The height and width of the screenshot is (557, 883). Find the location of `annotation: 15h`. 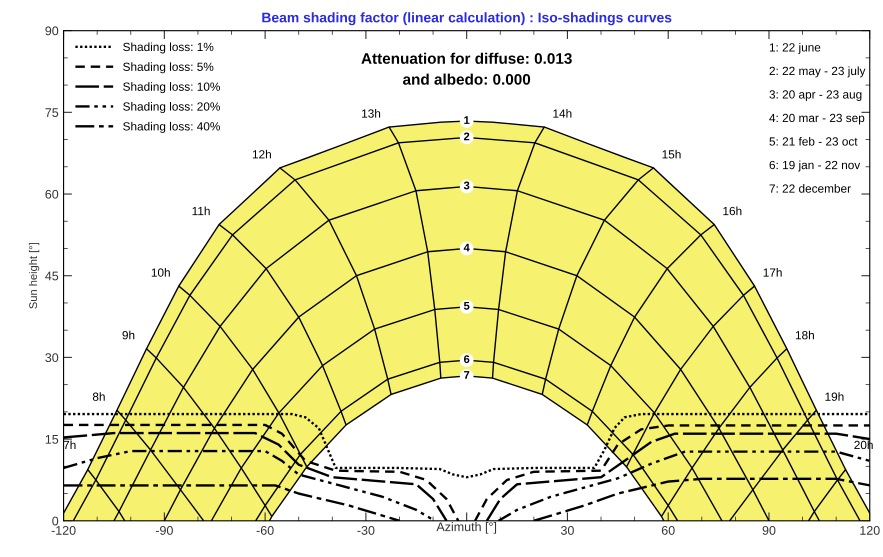

annotation: 15h is located at coordinates (671, 154).